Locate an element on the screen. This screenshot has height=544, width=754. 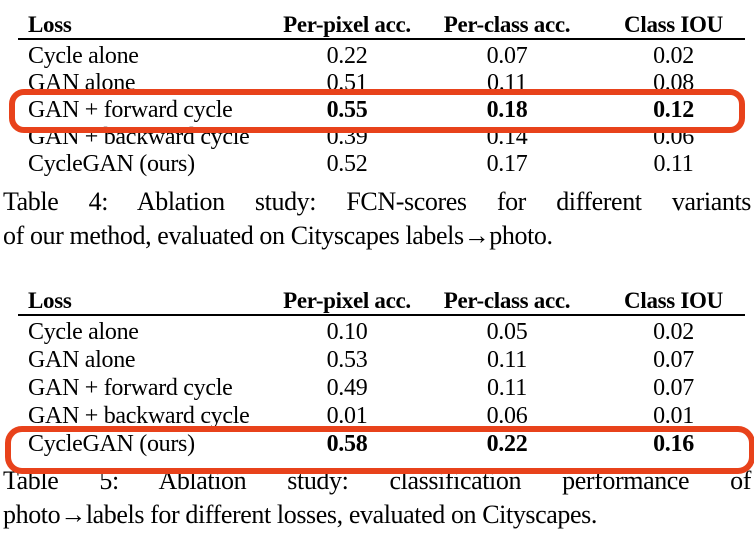
per-pixel-value: 0.58 is located at coordinates (347, 444).